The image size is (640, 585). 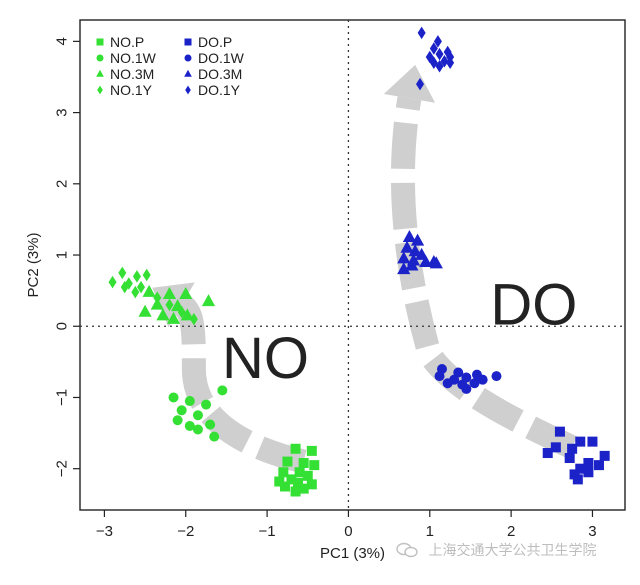 What do you see at coordinates (511, 531) in the screenshot?
I see `x-tick-label: 2` at bounding box center [511, 531].